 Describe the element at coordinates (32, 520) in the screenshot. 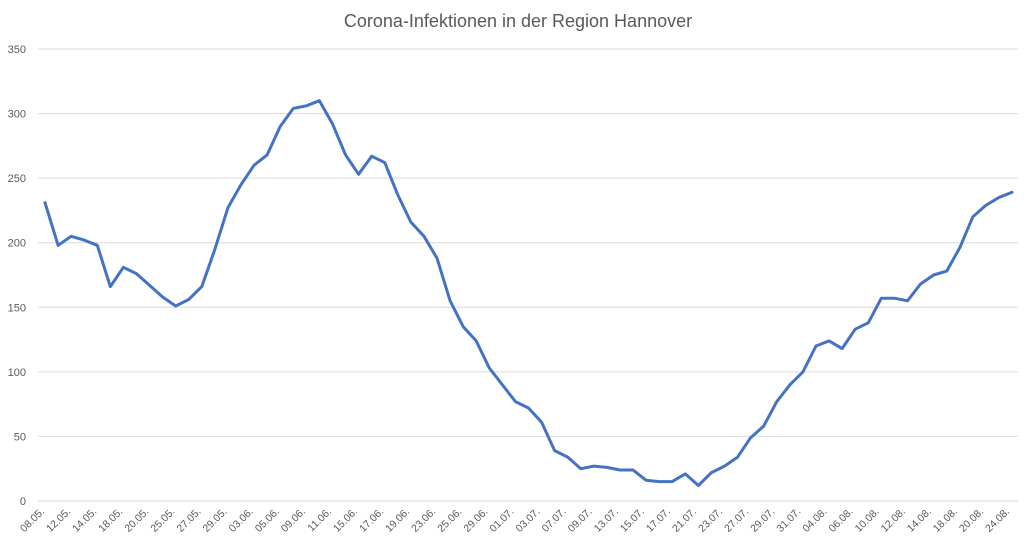

I see `x-tick-label: 08.05.` at that location.